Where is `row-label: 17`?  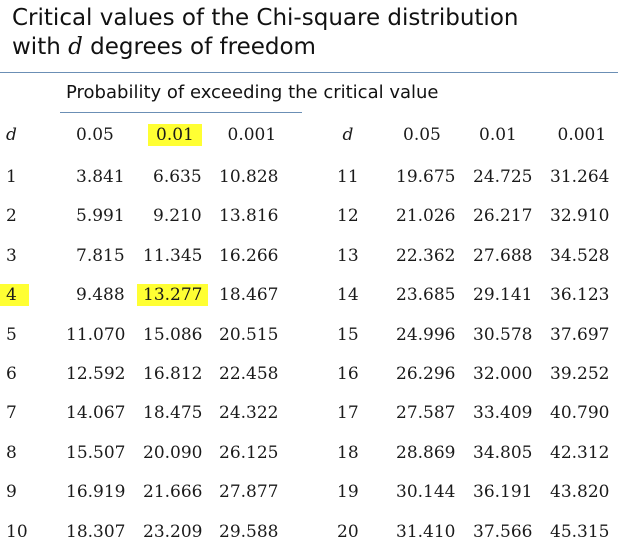 row-label: 17 is located at coordinates (348, 413).